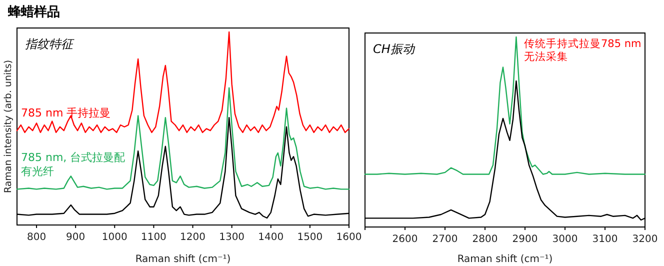 This screenshot has height=266, width=664. What do you see at coordinates (605, 239) in the screenshot?
I see `x-tick-label: 3100` at bounding box center [605, 239].